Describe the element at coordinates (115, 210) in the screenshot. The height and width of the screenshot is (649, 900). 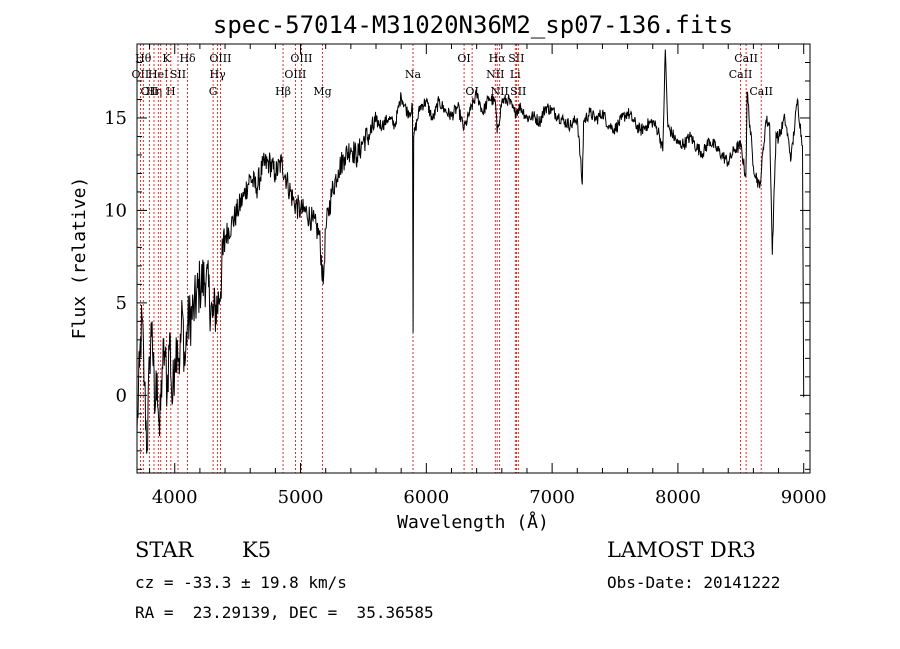
I see `y-tick-label: 10` at that location.